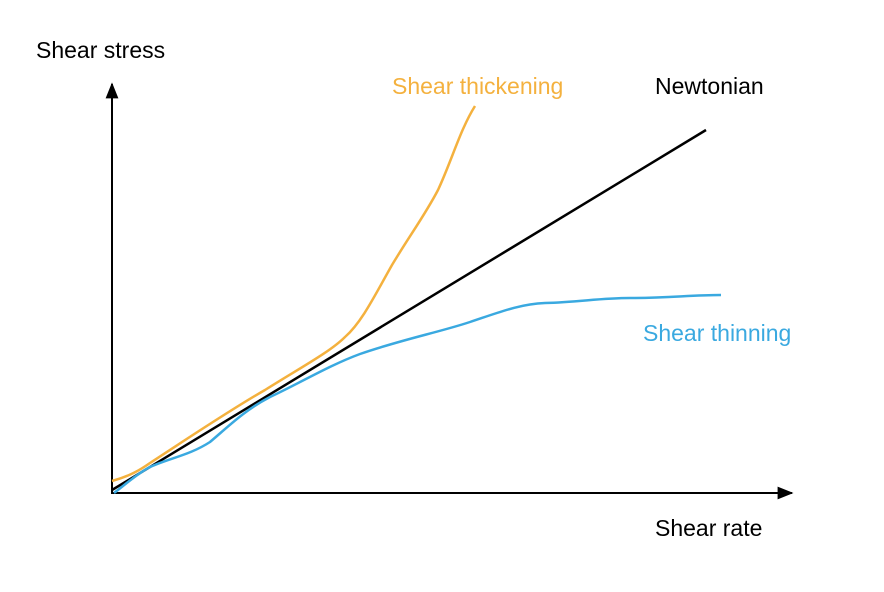  I want to click on curve-label: Newtonian, so click(709, 86).